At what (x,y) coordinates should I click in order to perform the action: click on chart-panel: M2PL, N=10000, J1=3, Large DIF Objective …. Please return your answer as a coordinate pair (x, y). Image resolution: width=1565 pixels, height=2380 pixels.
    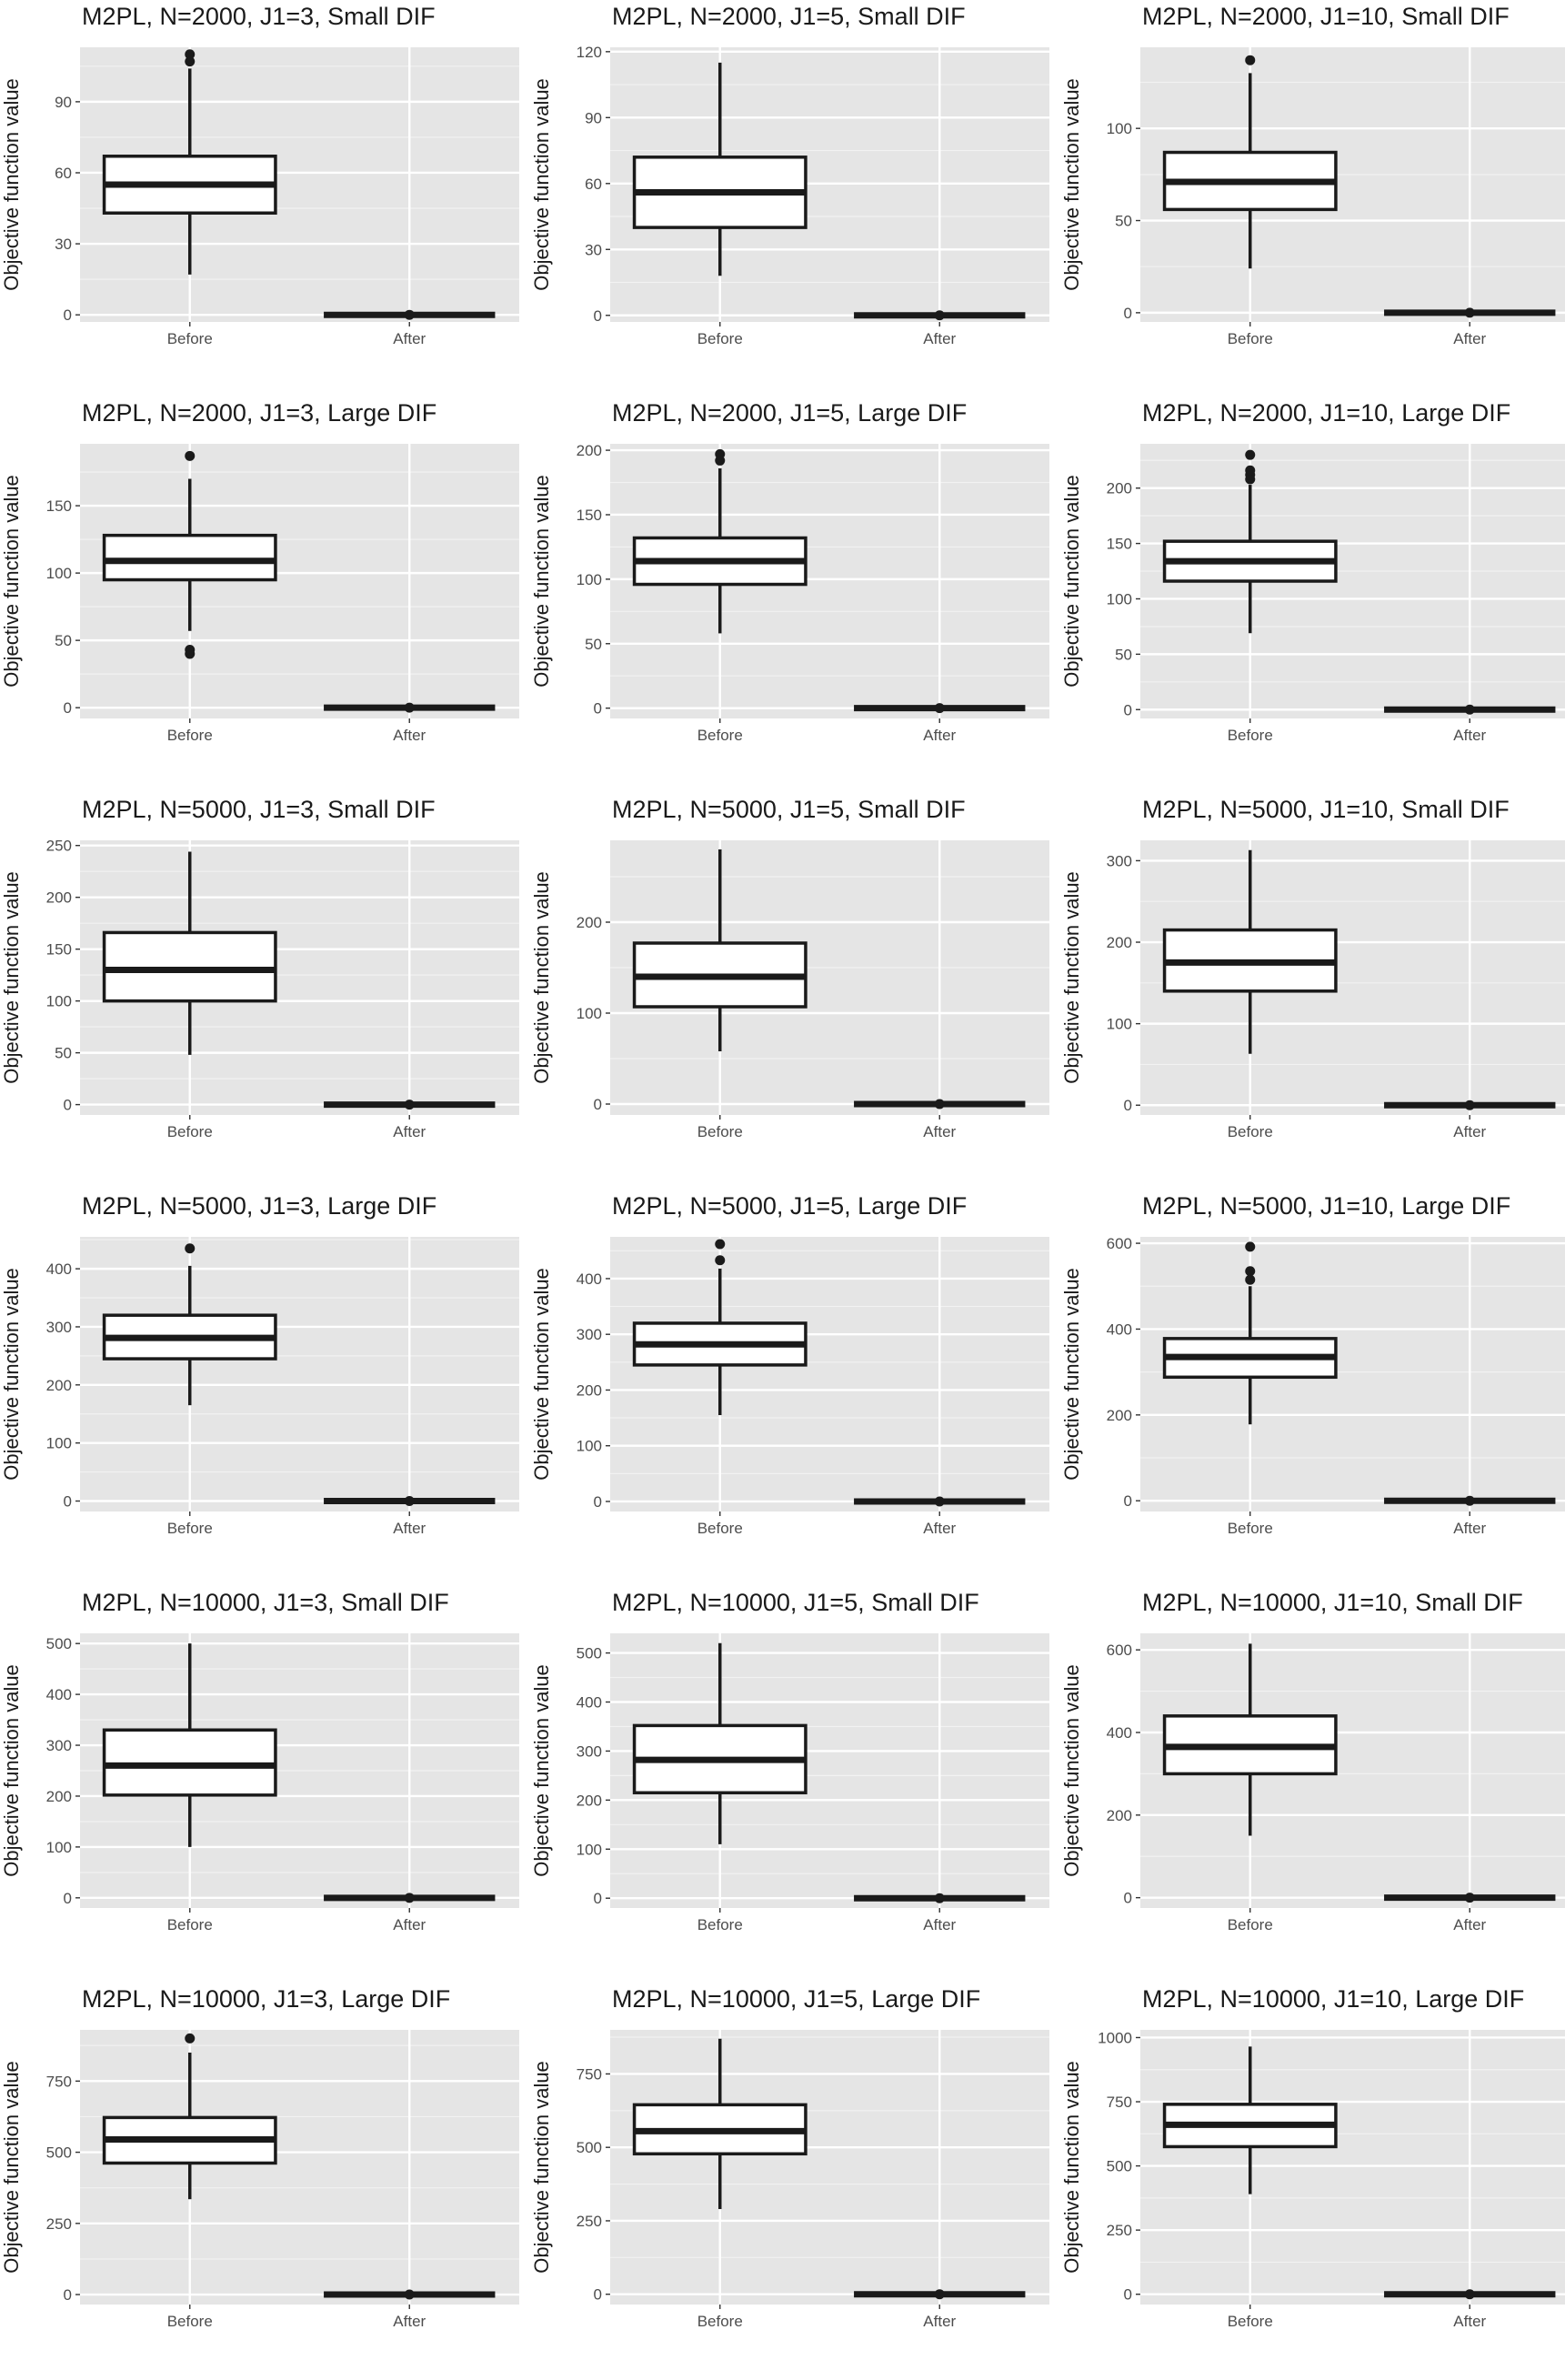
    Looking at the image, I should click on (260, 2181).